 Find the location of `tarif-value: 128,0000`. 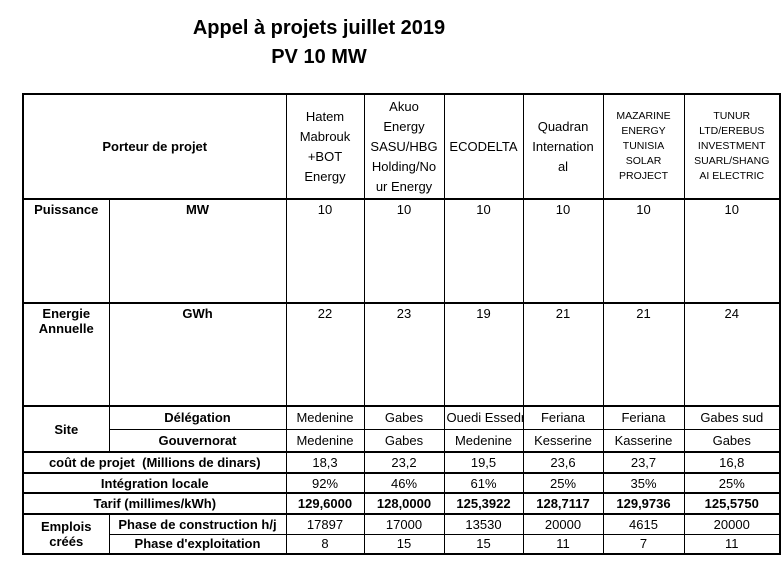

tarif-value: 128,0000 is located at coordinates (404, 503).